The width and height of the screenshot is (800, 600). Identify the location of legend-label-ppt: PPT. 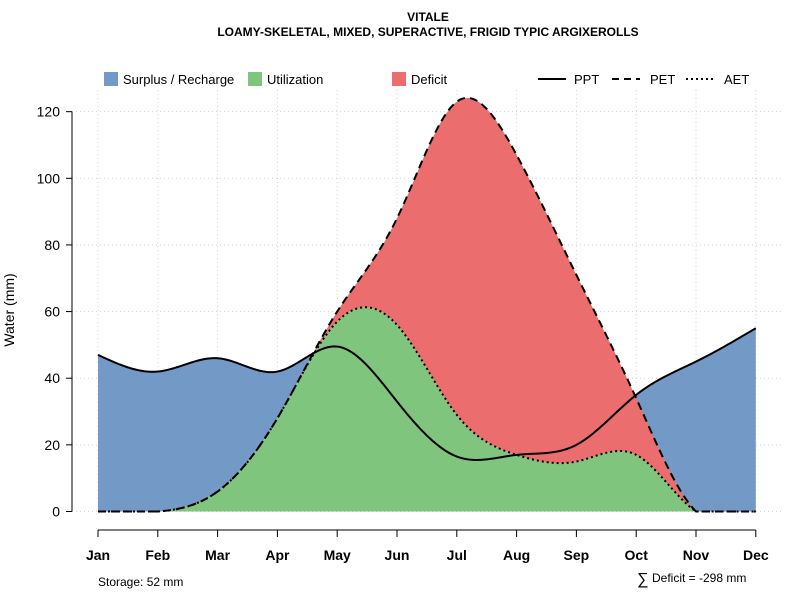
(586, 79).